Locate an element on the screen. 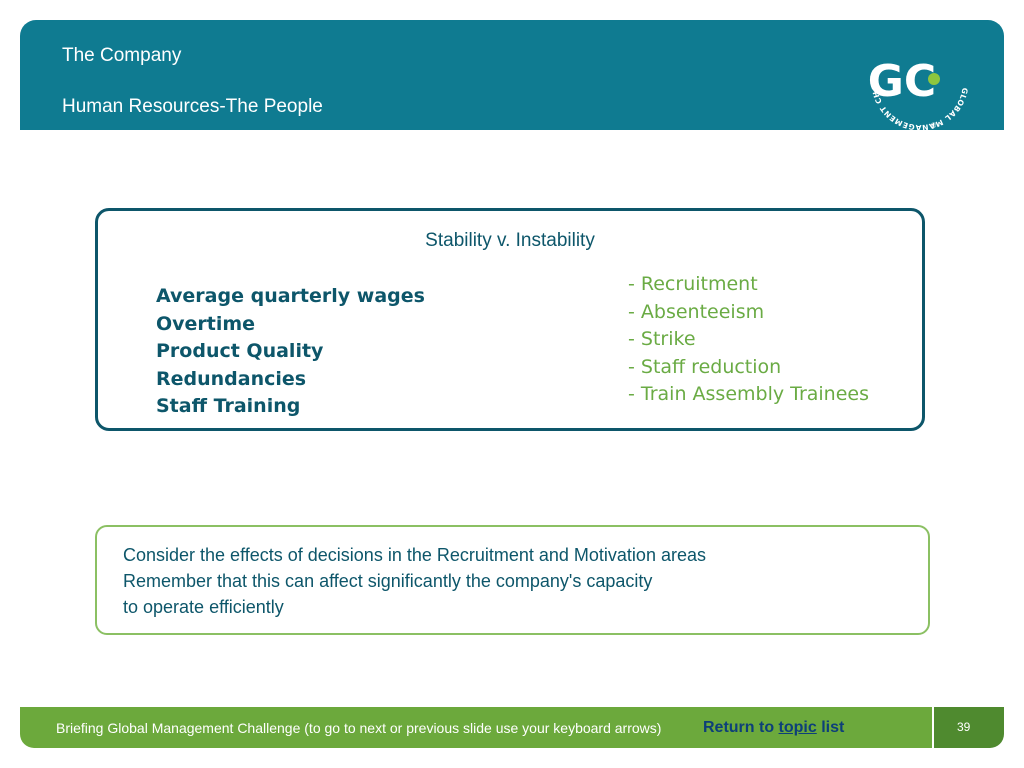 This screenshot has width=1024, height=768. list-item: Average quarterly wages is located at coordinates (290, 296).